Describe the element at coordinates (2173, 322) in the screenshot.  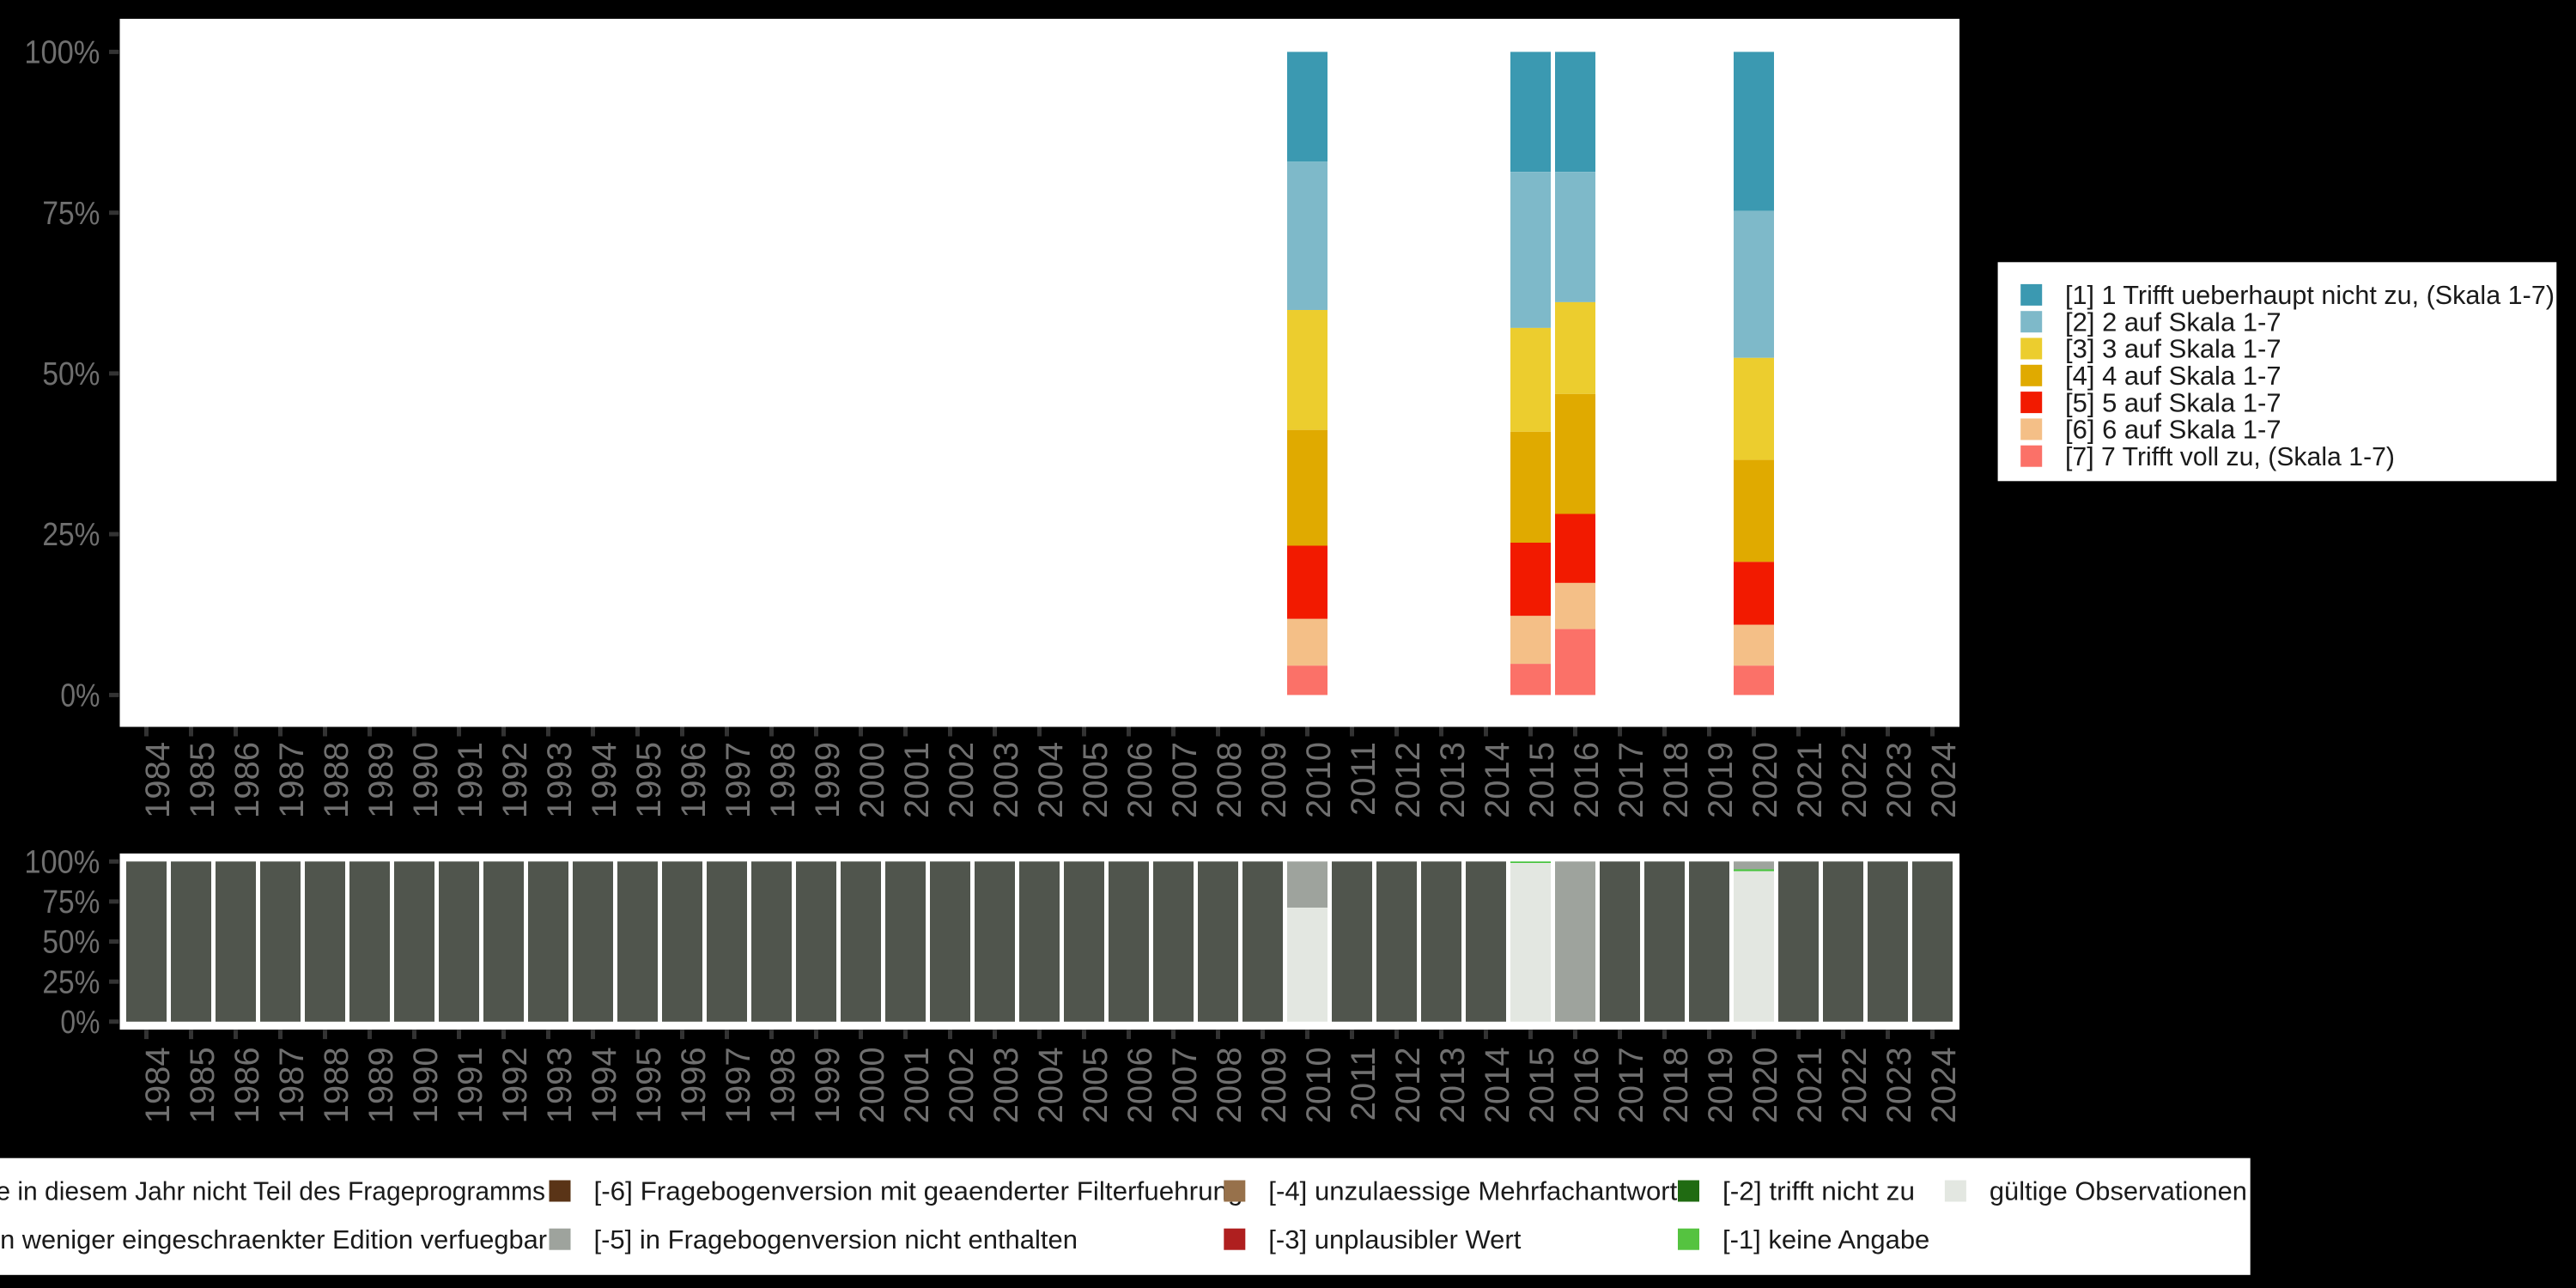
I see `svg-text: [2] 2 auf Skala 1-7` at that location.